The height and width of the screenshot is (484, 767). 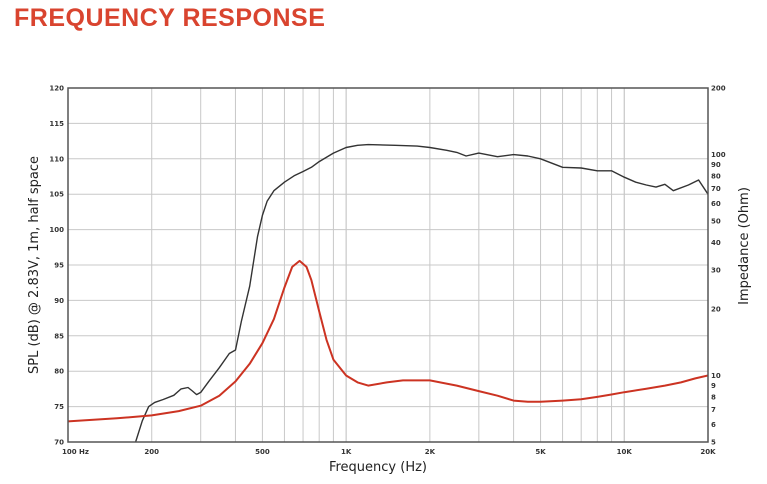 I want to click on y-tick-label: 90, so click(x=59, y=301).